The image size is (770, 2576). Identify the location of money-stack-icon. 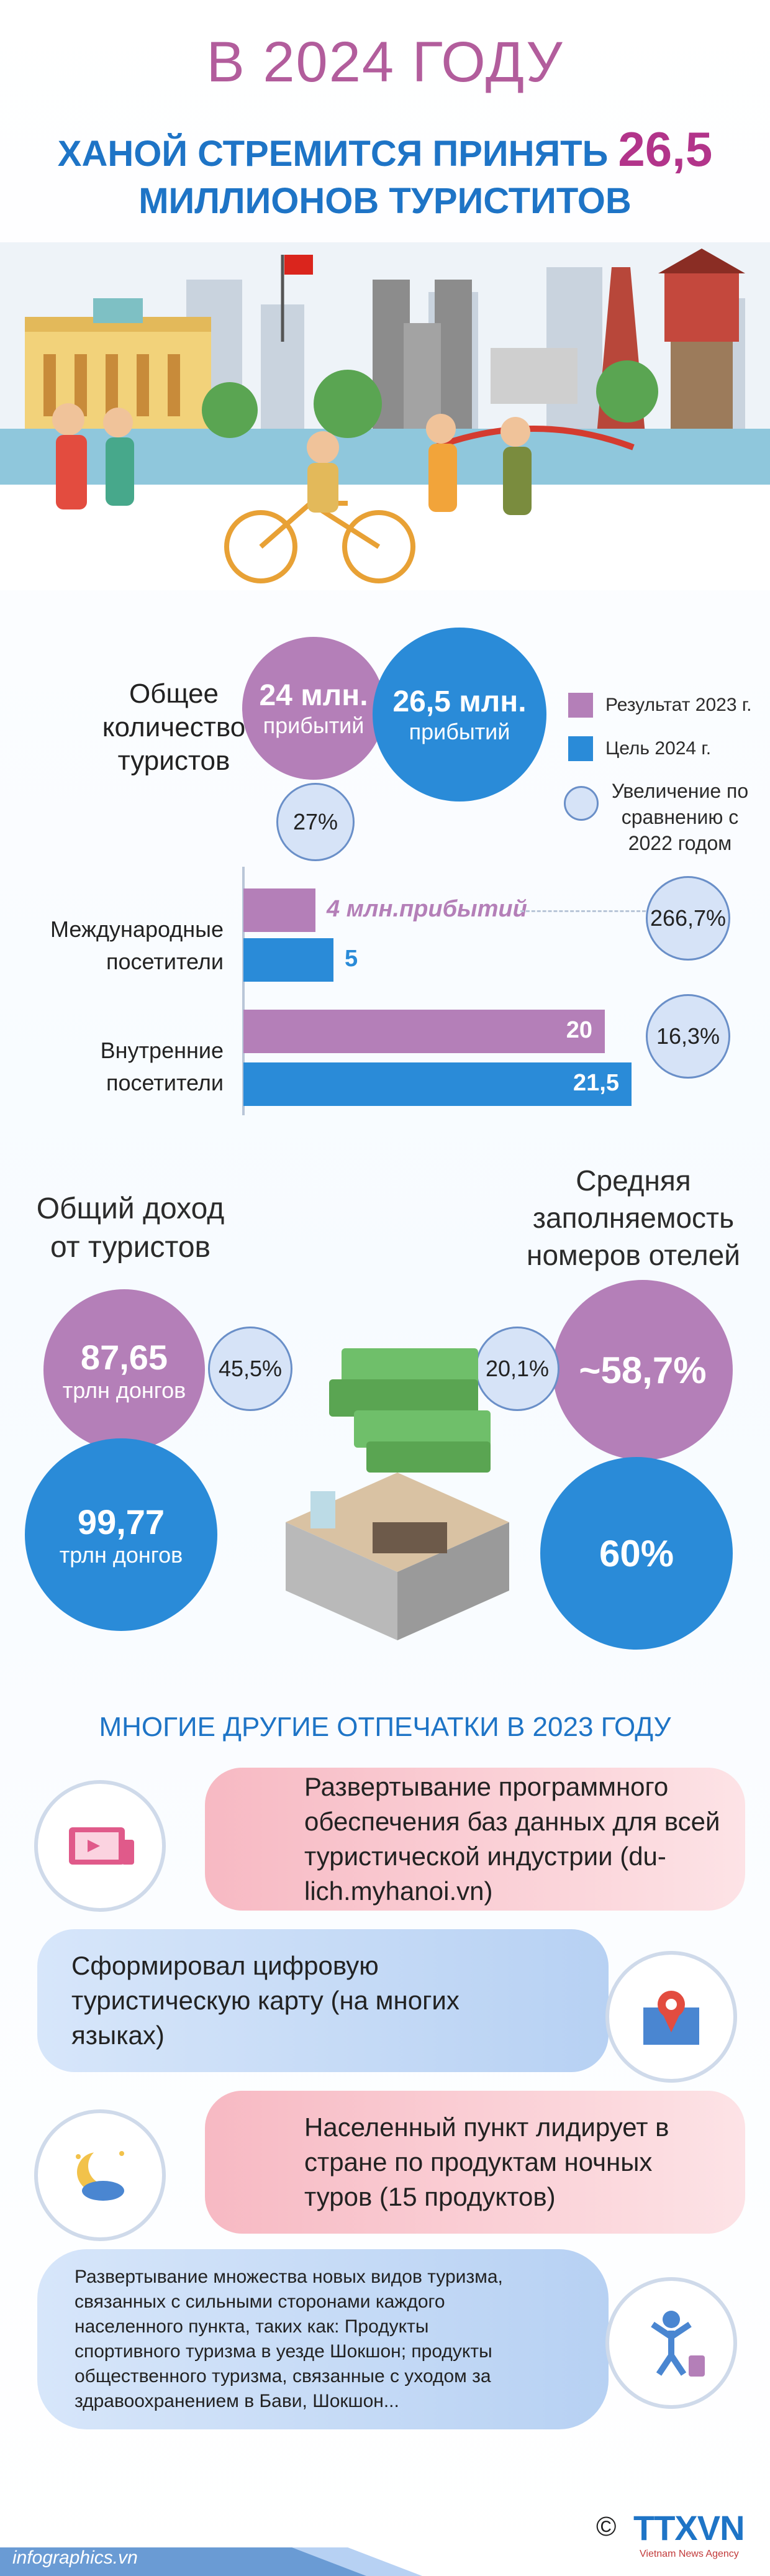
(410, 1410).